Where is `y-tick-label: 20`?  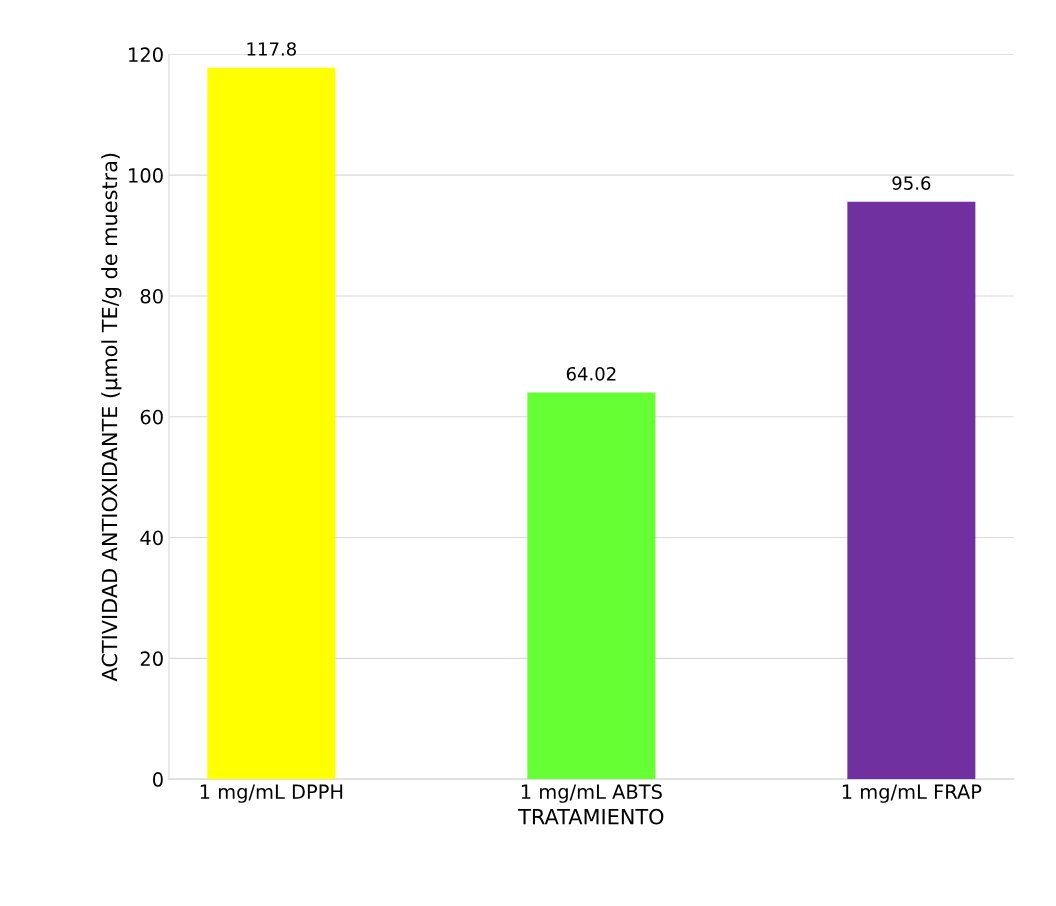
y-tick-label: 20 is located at coordinates (151, 659).